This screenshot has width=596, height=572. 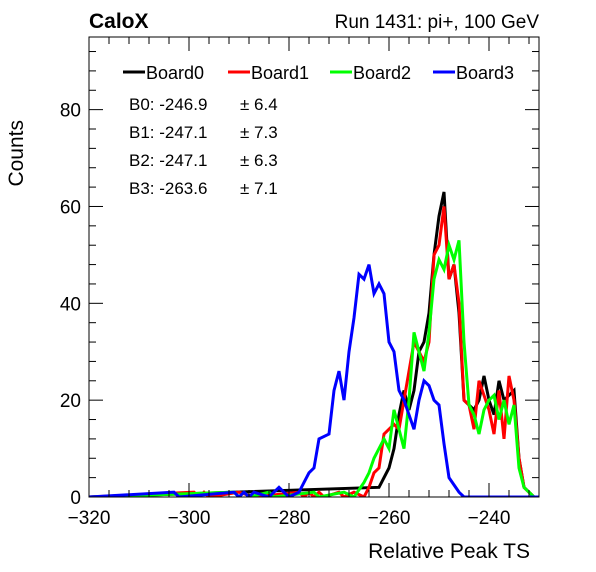 I want to click on experiment-label: CaloX, so click(x=119, y=21).